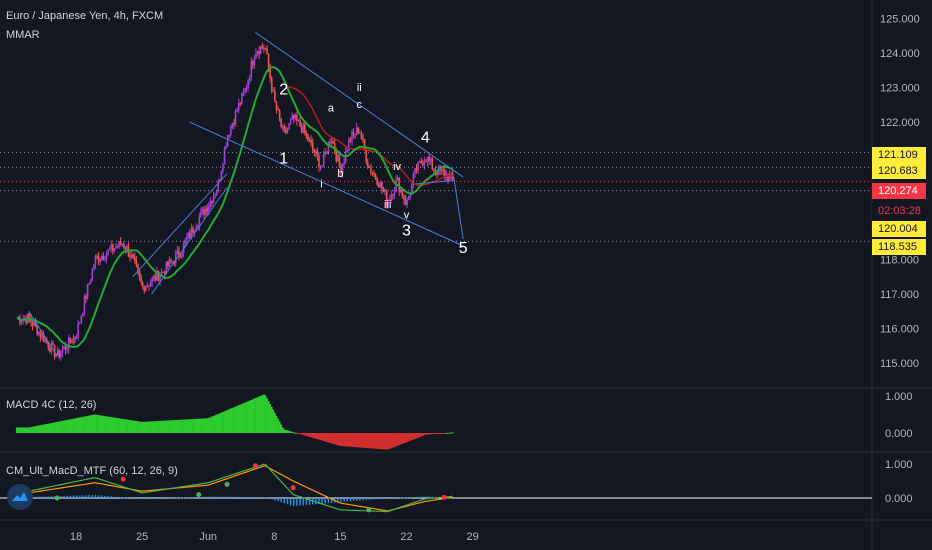  I want to click on macd-pane-title: MACD 4C (12, 26), so click(51, 405).